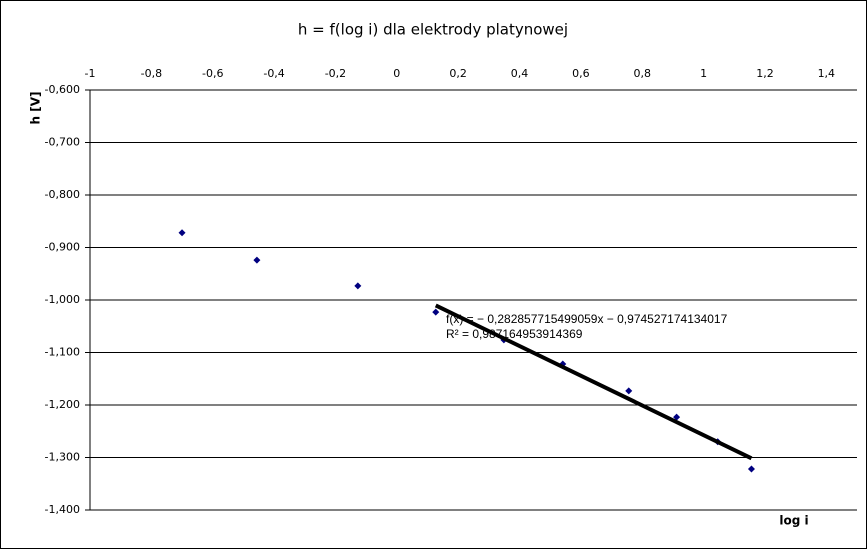  I want to click on y-tick-label: -1,100, so click(62, 352).